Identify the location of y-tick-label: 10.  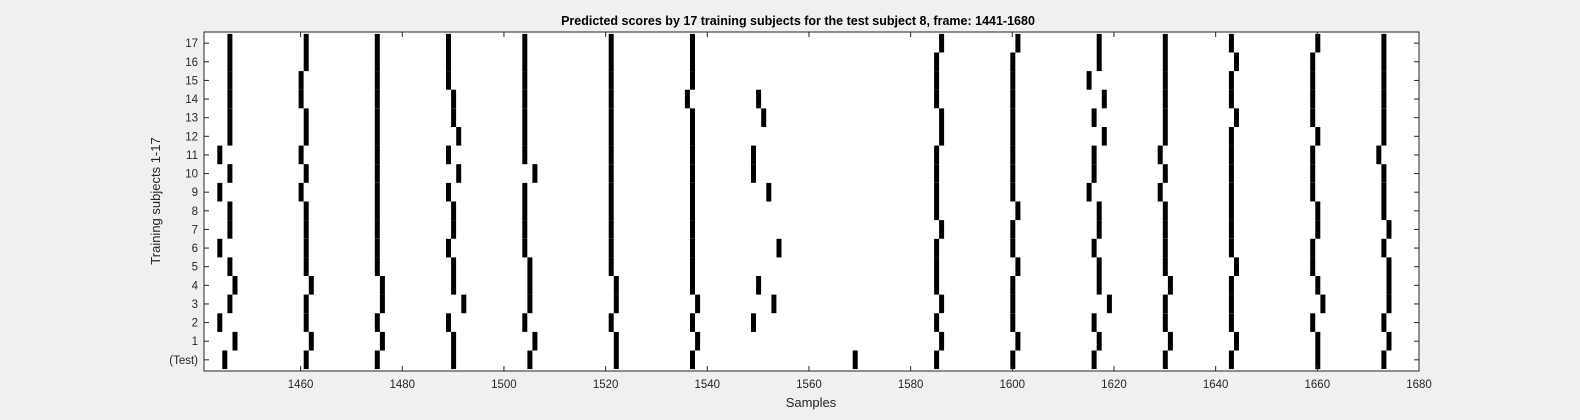
(191, 175).